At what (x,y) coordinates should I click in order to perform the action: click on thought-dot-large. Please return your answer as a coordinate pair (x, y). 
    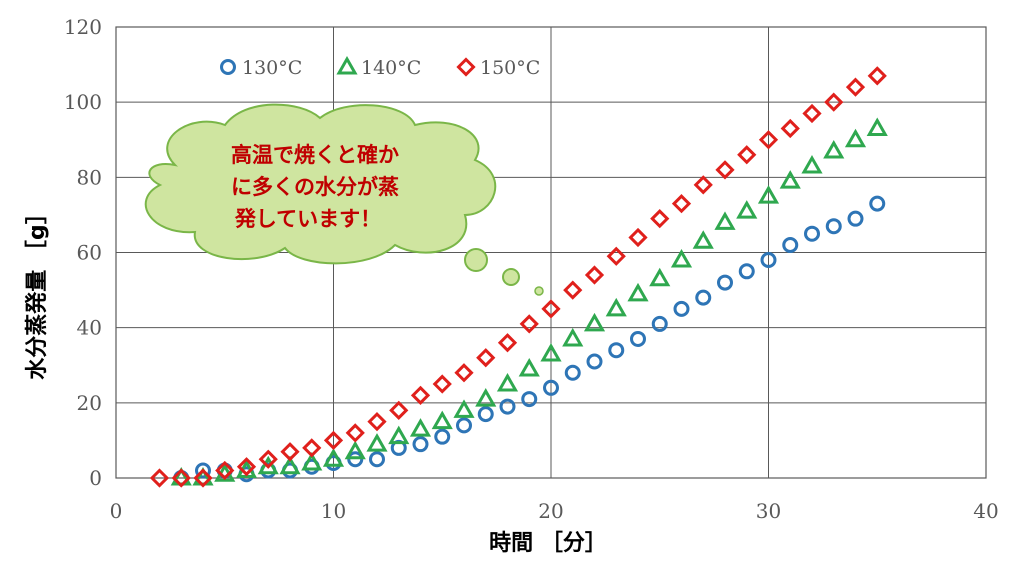
    Looking at the image, I should click on (476, 260).